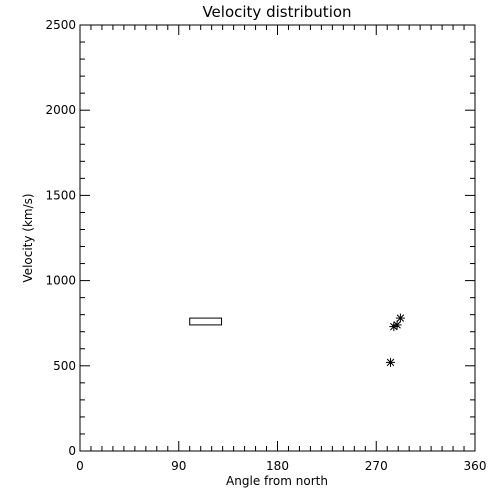 The image size is (500, 500). What do you see at coordinates (60, 281) in the screenshot?
I see `y-tick-label: 1000` at bounding box center [60, 281].